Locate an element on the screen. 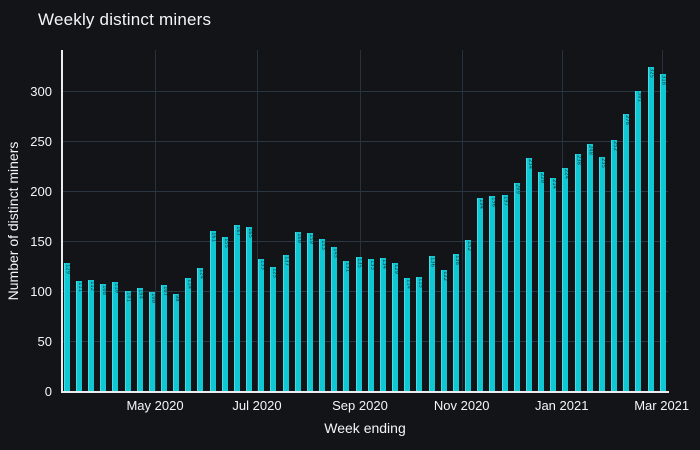 Image resolution: width=700 pixels, height=450 pixels. bar-week-44: 248 is located at coordinates (589, 268).